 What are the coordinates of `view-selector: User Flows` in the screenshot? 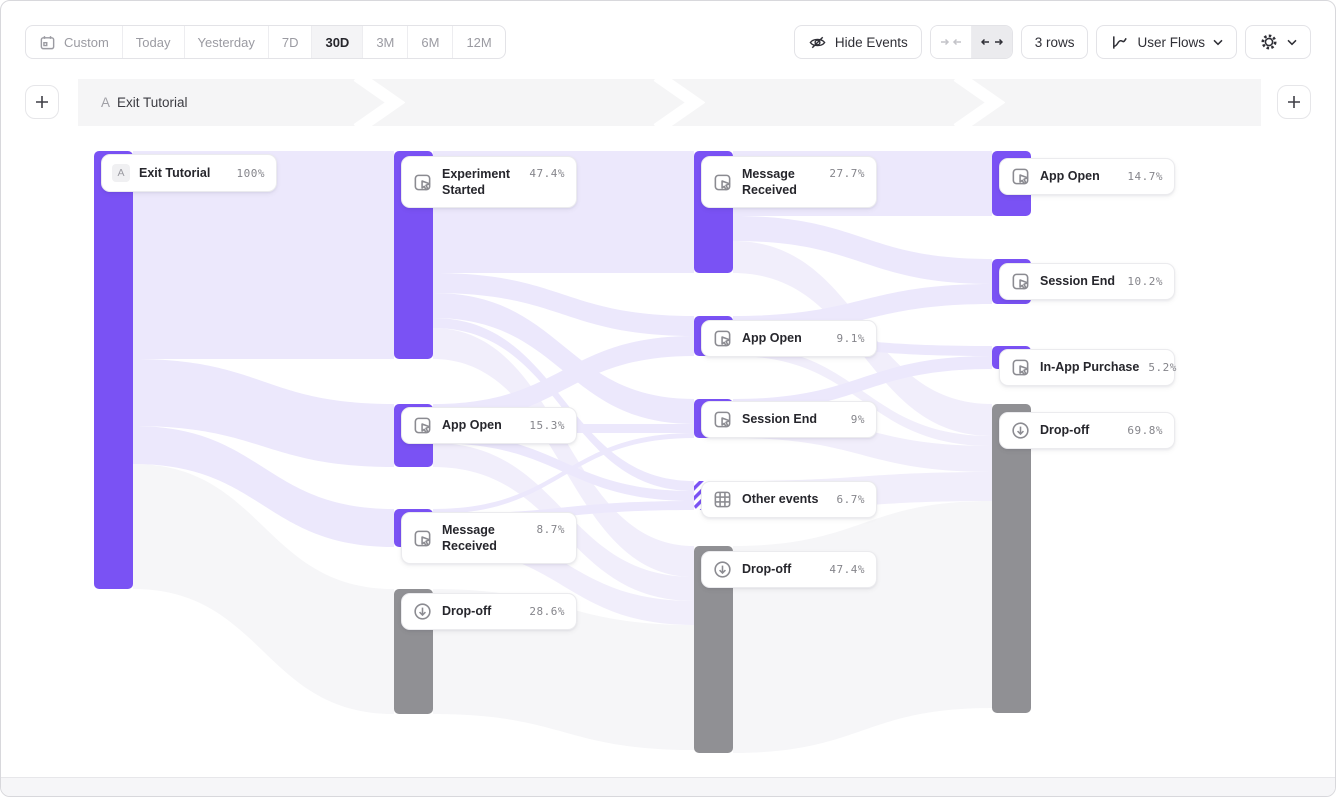 It's located at (1166, 42).